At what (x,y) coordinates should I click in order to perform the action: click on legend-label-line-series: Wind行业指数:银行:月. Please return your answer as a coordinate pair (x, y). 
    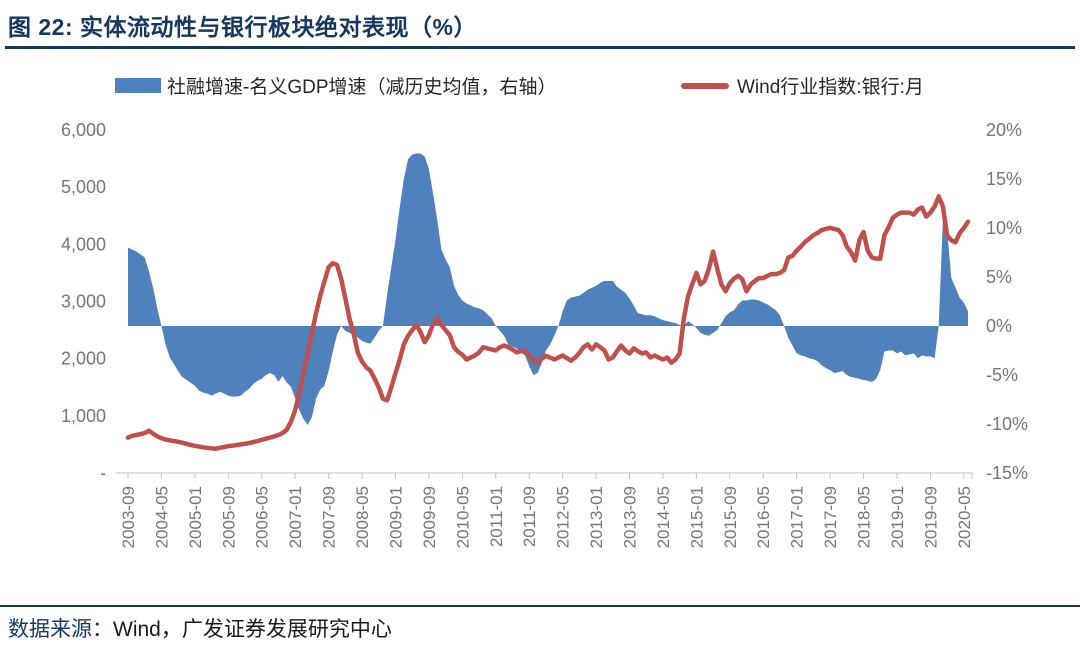
    Looking at the image, I should click on (830, 87).